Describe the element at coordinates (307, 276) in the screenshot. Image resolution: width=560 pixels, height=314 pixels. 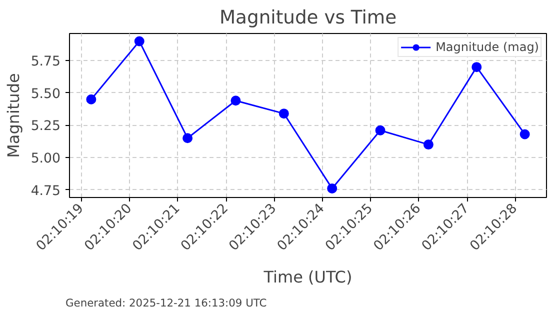
I see `x-axis-title: Time (UTC)` at that location.